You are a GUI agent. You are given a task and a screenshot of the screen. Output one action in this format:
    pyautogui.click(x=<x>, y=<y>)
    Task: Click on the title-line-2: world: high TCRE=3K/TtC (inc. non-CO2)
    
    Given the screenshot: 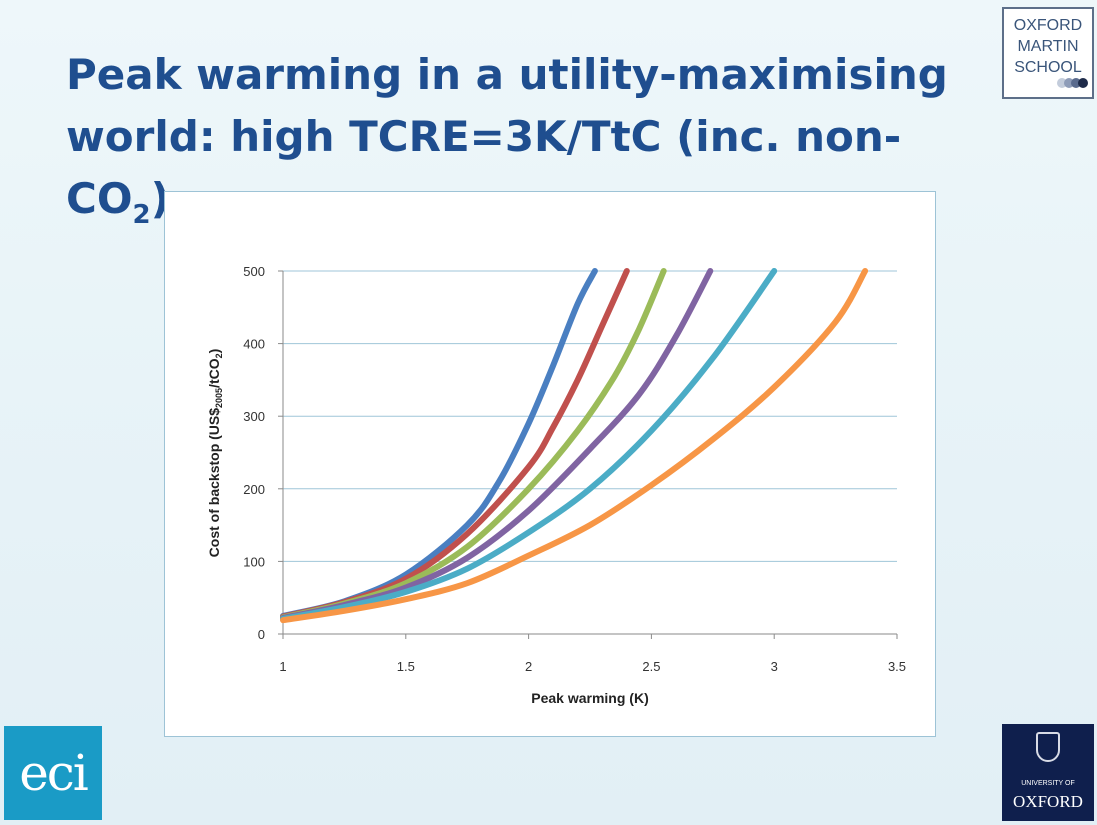 What is the action you would take?
    pyautogui.click(x=484, y=171)
    